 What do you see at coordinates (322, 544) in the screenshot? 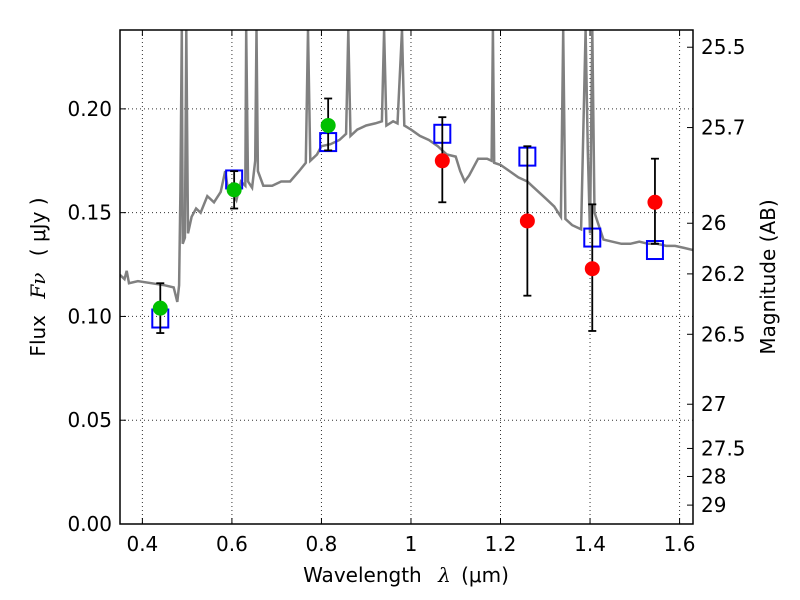
I see `x-tick-label-2: 0.8` at bounding box center [322, 544].